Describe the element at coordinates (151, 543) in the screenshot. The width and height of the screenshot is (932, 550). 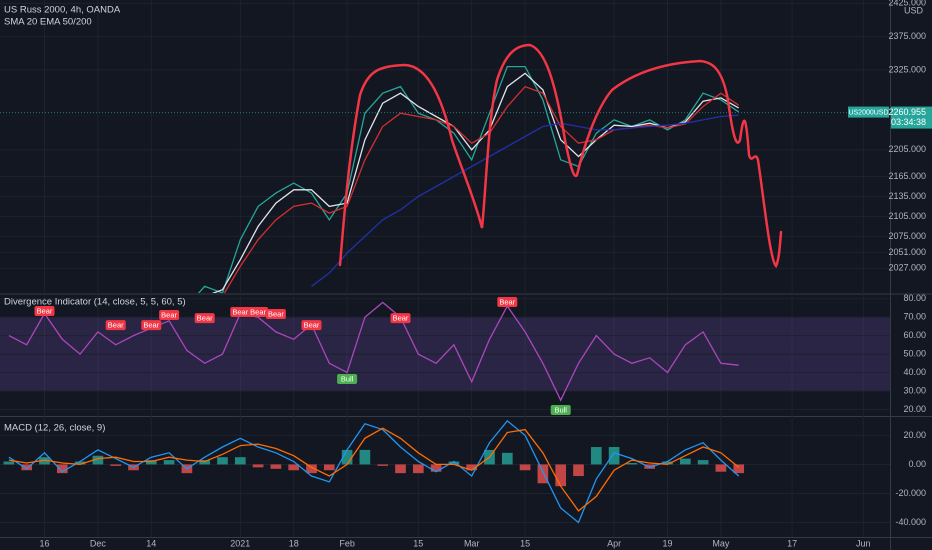
I see `x-tick-label: 14` at that location.